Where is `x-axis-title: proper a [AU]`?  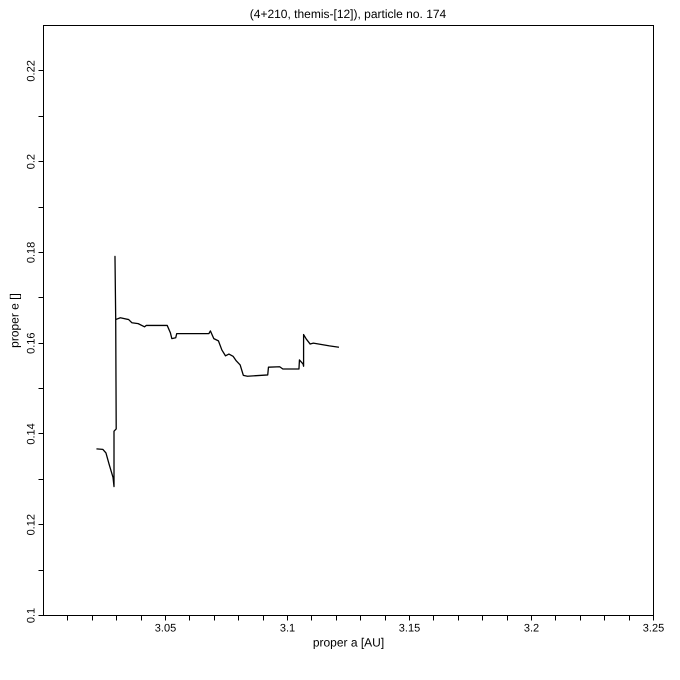
x-axis-title: proper a [AU] is located at coordinates (348, 643).